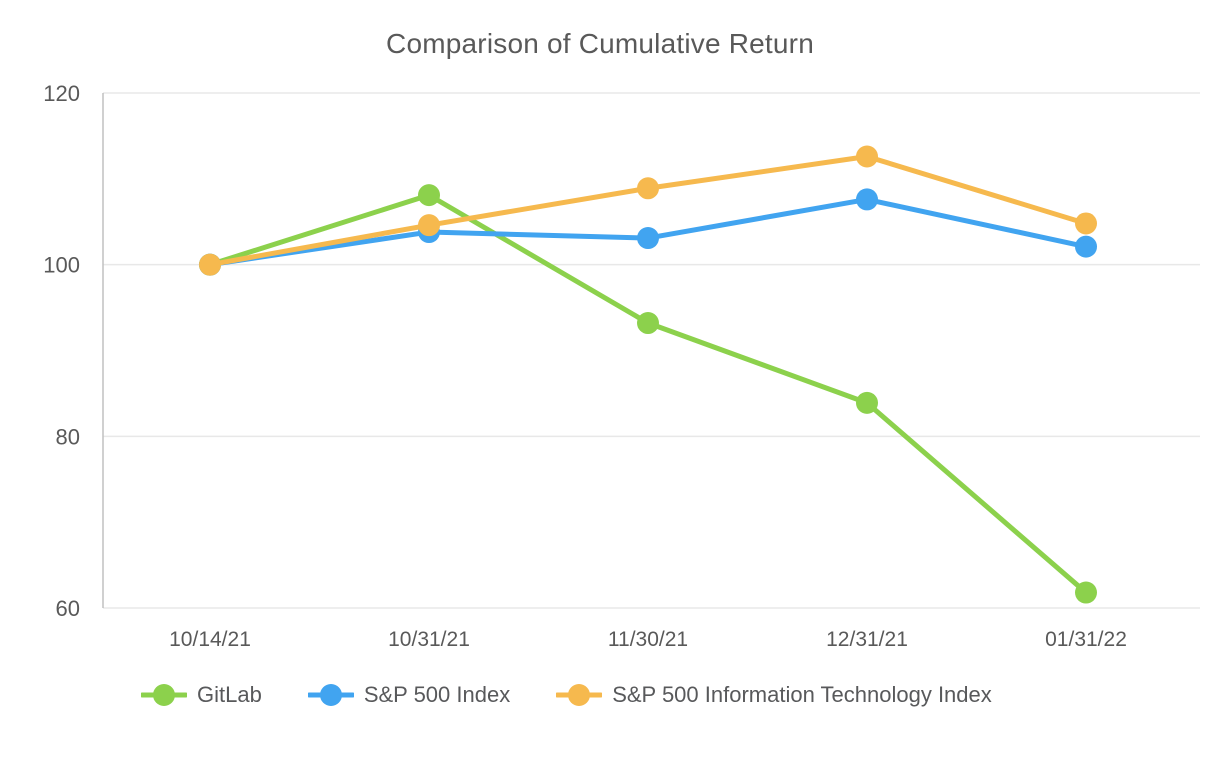 The width and height of the screenshot is (1226, 760). I want to click on y-tick-label-60: 60, so click(68, 608).